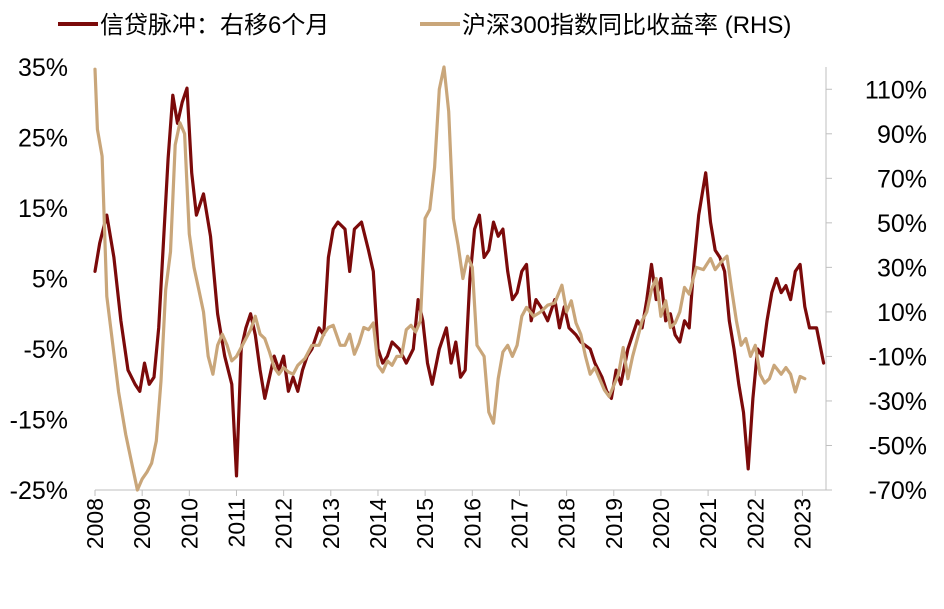 The image size is (944, 609). What do you see at coordinates (43, 209) in the screenshot?
I see `left-tick-label: 15%` at bounding box center [43, 209].